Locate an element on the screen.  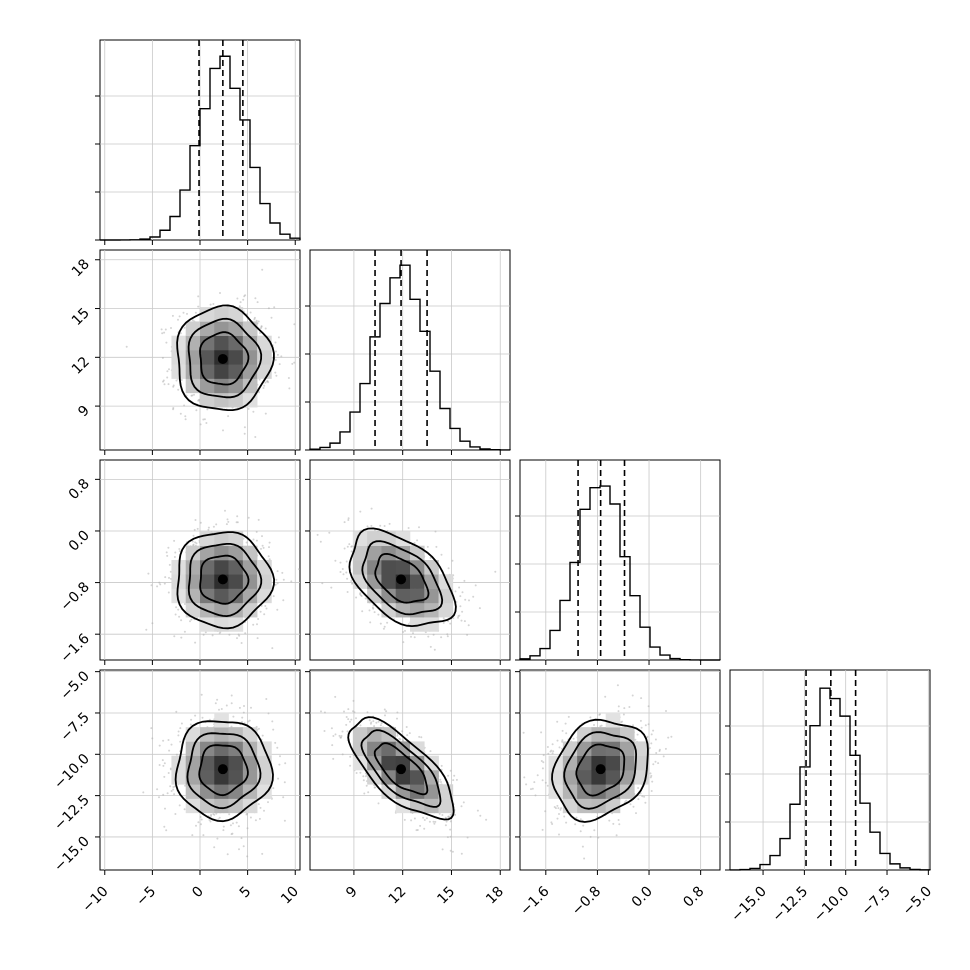
histogram-step is located at coordinates (200, 148).